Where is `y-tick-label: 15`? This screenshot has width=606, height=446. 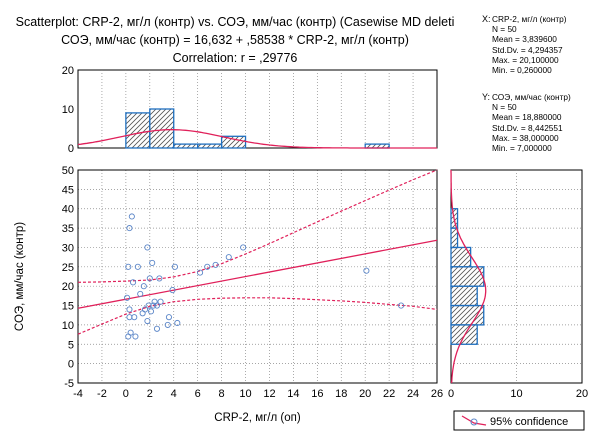 y-tick-label: 15 is located at coordinates (68, 307).